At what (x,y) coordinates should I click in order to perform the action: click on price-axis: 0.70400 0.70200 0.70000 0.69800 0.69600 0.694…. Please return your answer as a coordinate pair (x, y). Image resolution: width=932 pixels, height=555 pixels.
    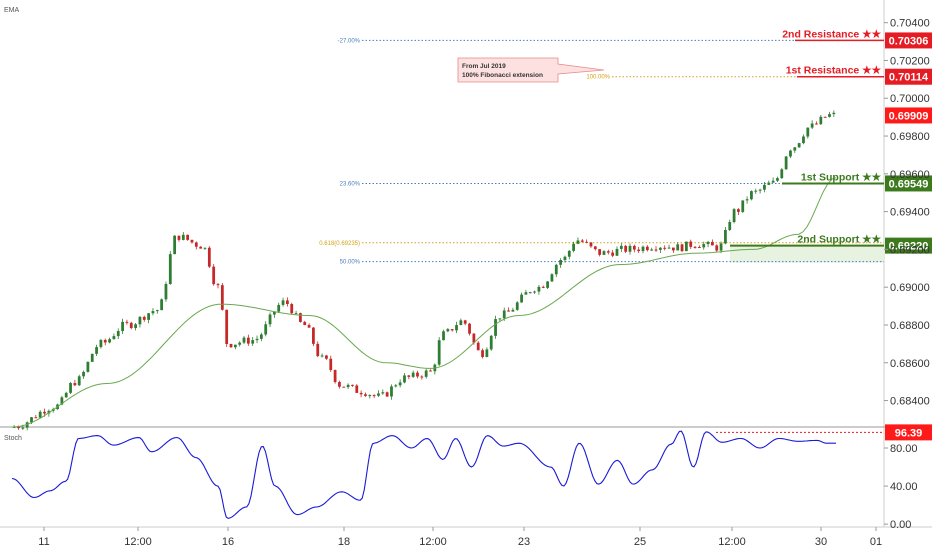
    Looking at the image, I should click on (907, 213).